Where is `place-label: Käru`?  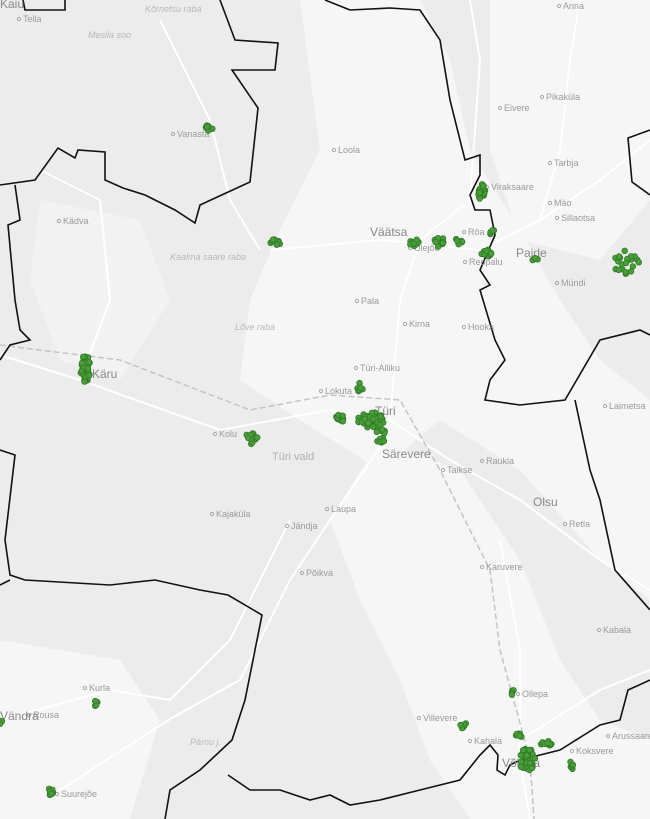 place-label: Käru is located at coordinates (104, 374).